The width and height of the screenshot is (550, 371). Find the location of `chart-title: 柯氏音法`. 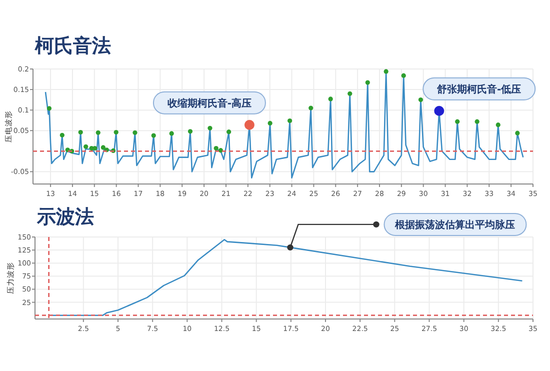

chart-title: 柯氏音法 is located at coordinates (72, 46).